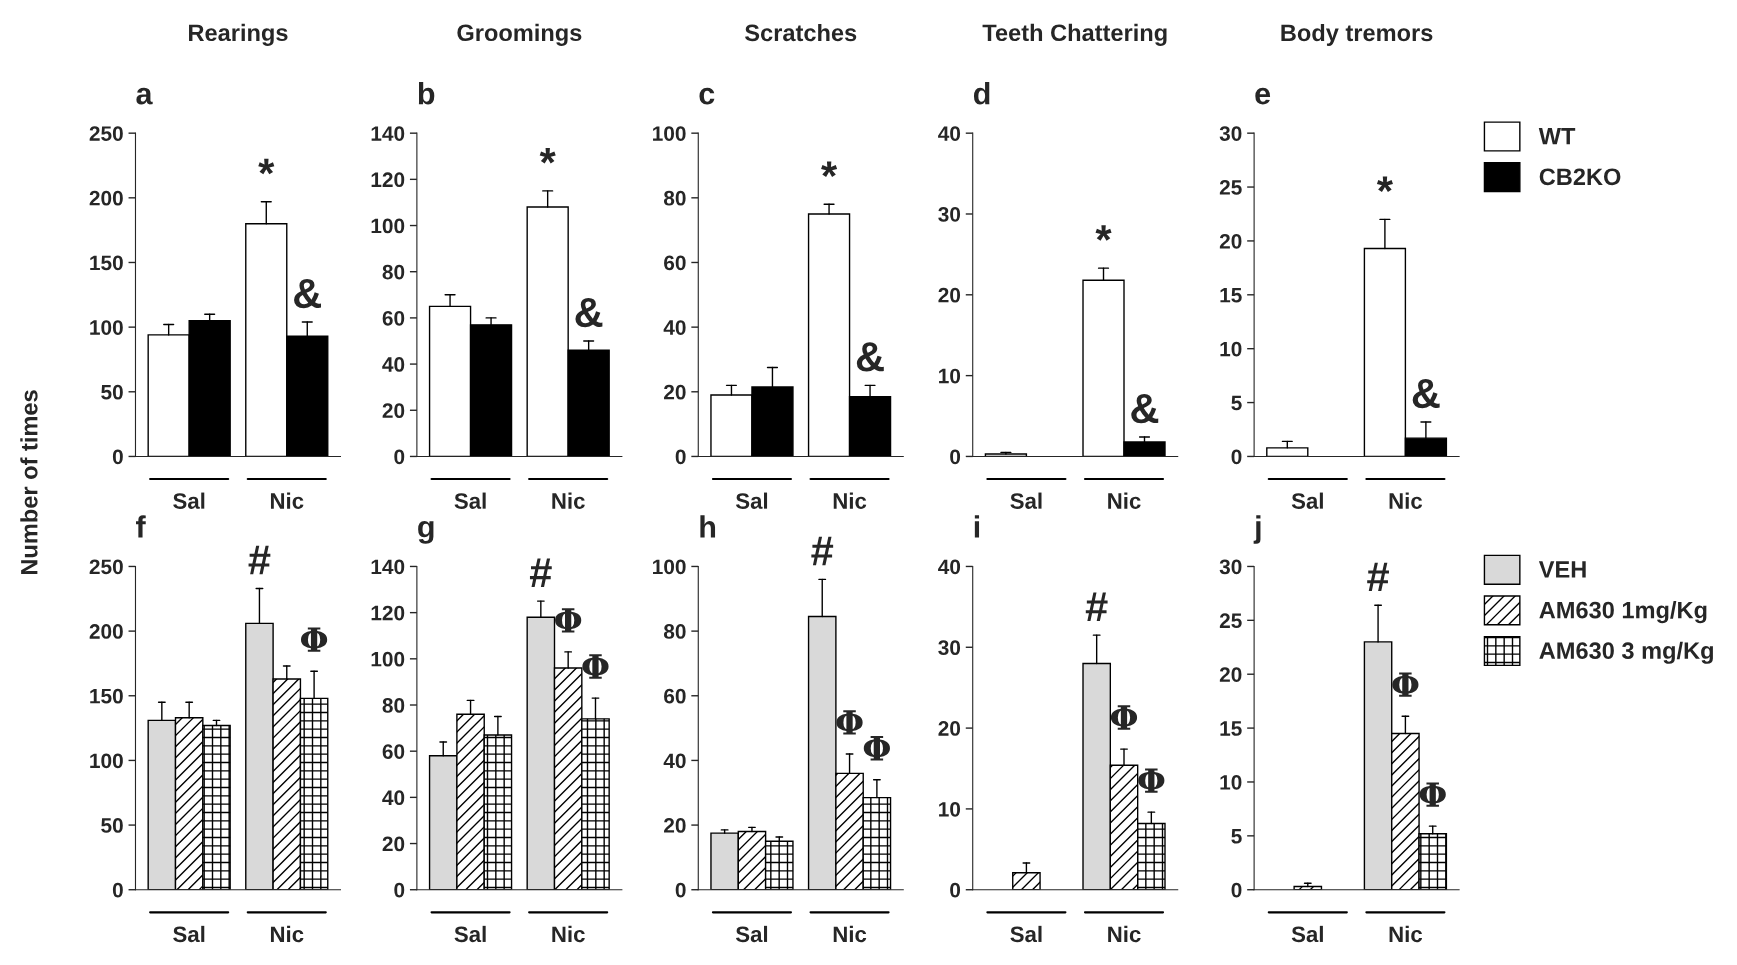 Image resolution: width=1737 pixels, height=965 pixels. Describe the element at coordinates (801, 32) in the screenshot. I see `chart-title: Scratches` at that location.